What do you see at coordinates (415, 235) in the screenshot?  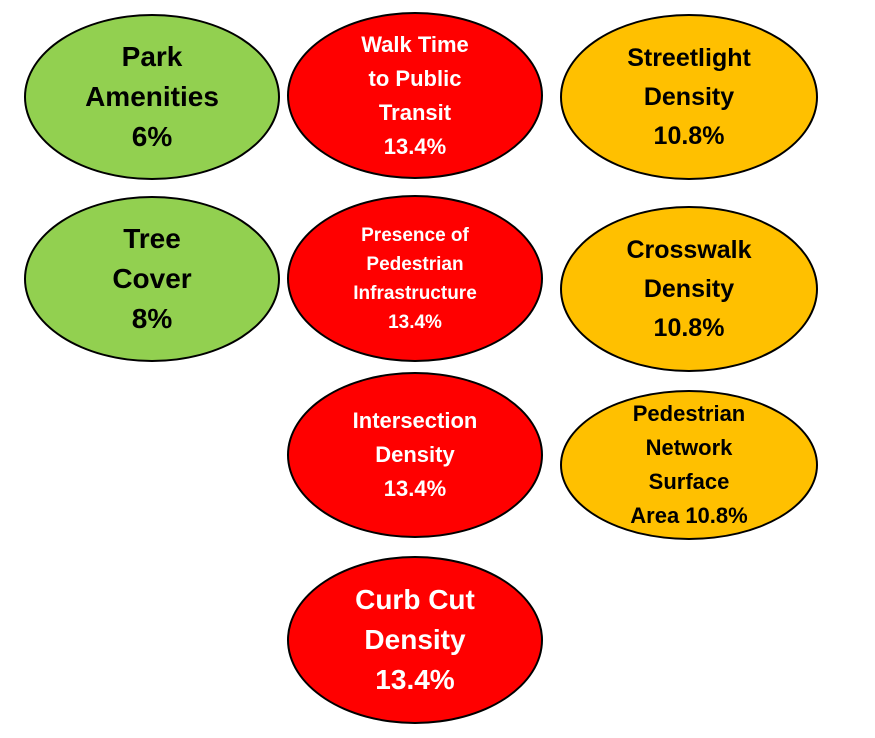 I see `factor-label: Presence of` at bounding box center [415, 235].